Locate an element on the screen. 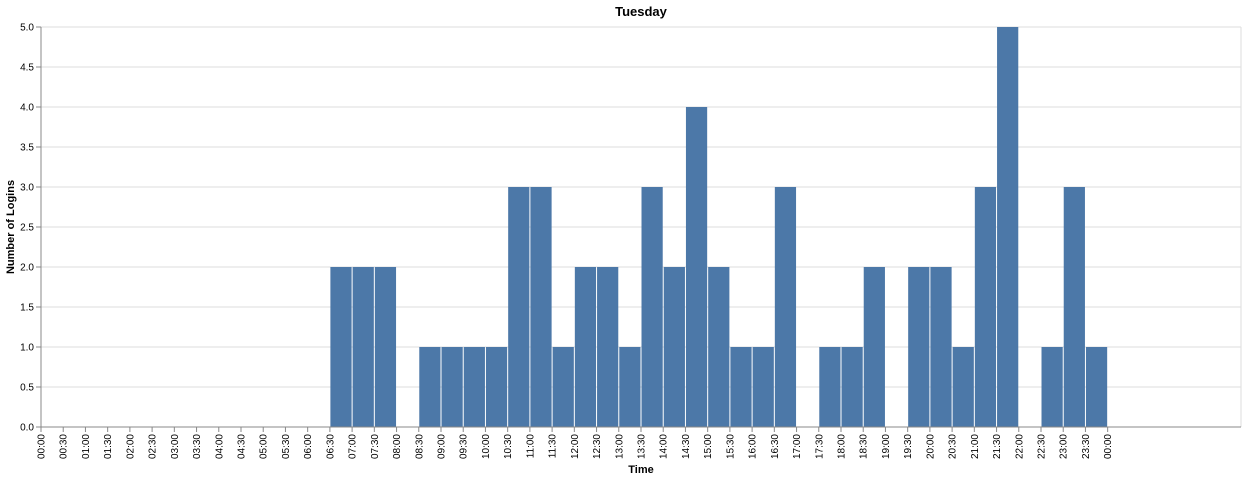 The height and width of the screenshot is (480, 1246). x-tick-label: 19:00 is located at coordinates (886, 446).